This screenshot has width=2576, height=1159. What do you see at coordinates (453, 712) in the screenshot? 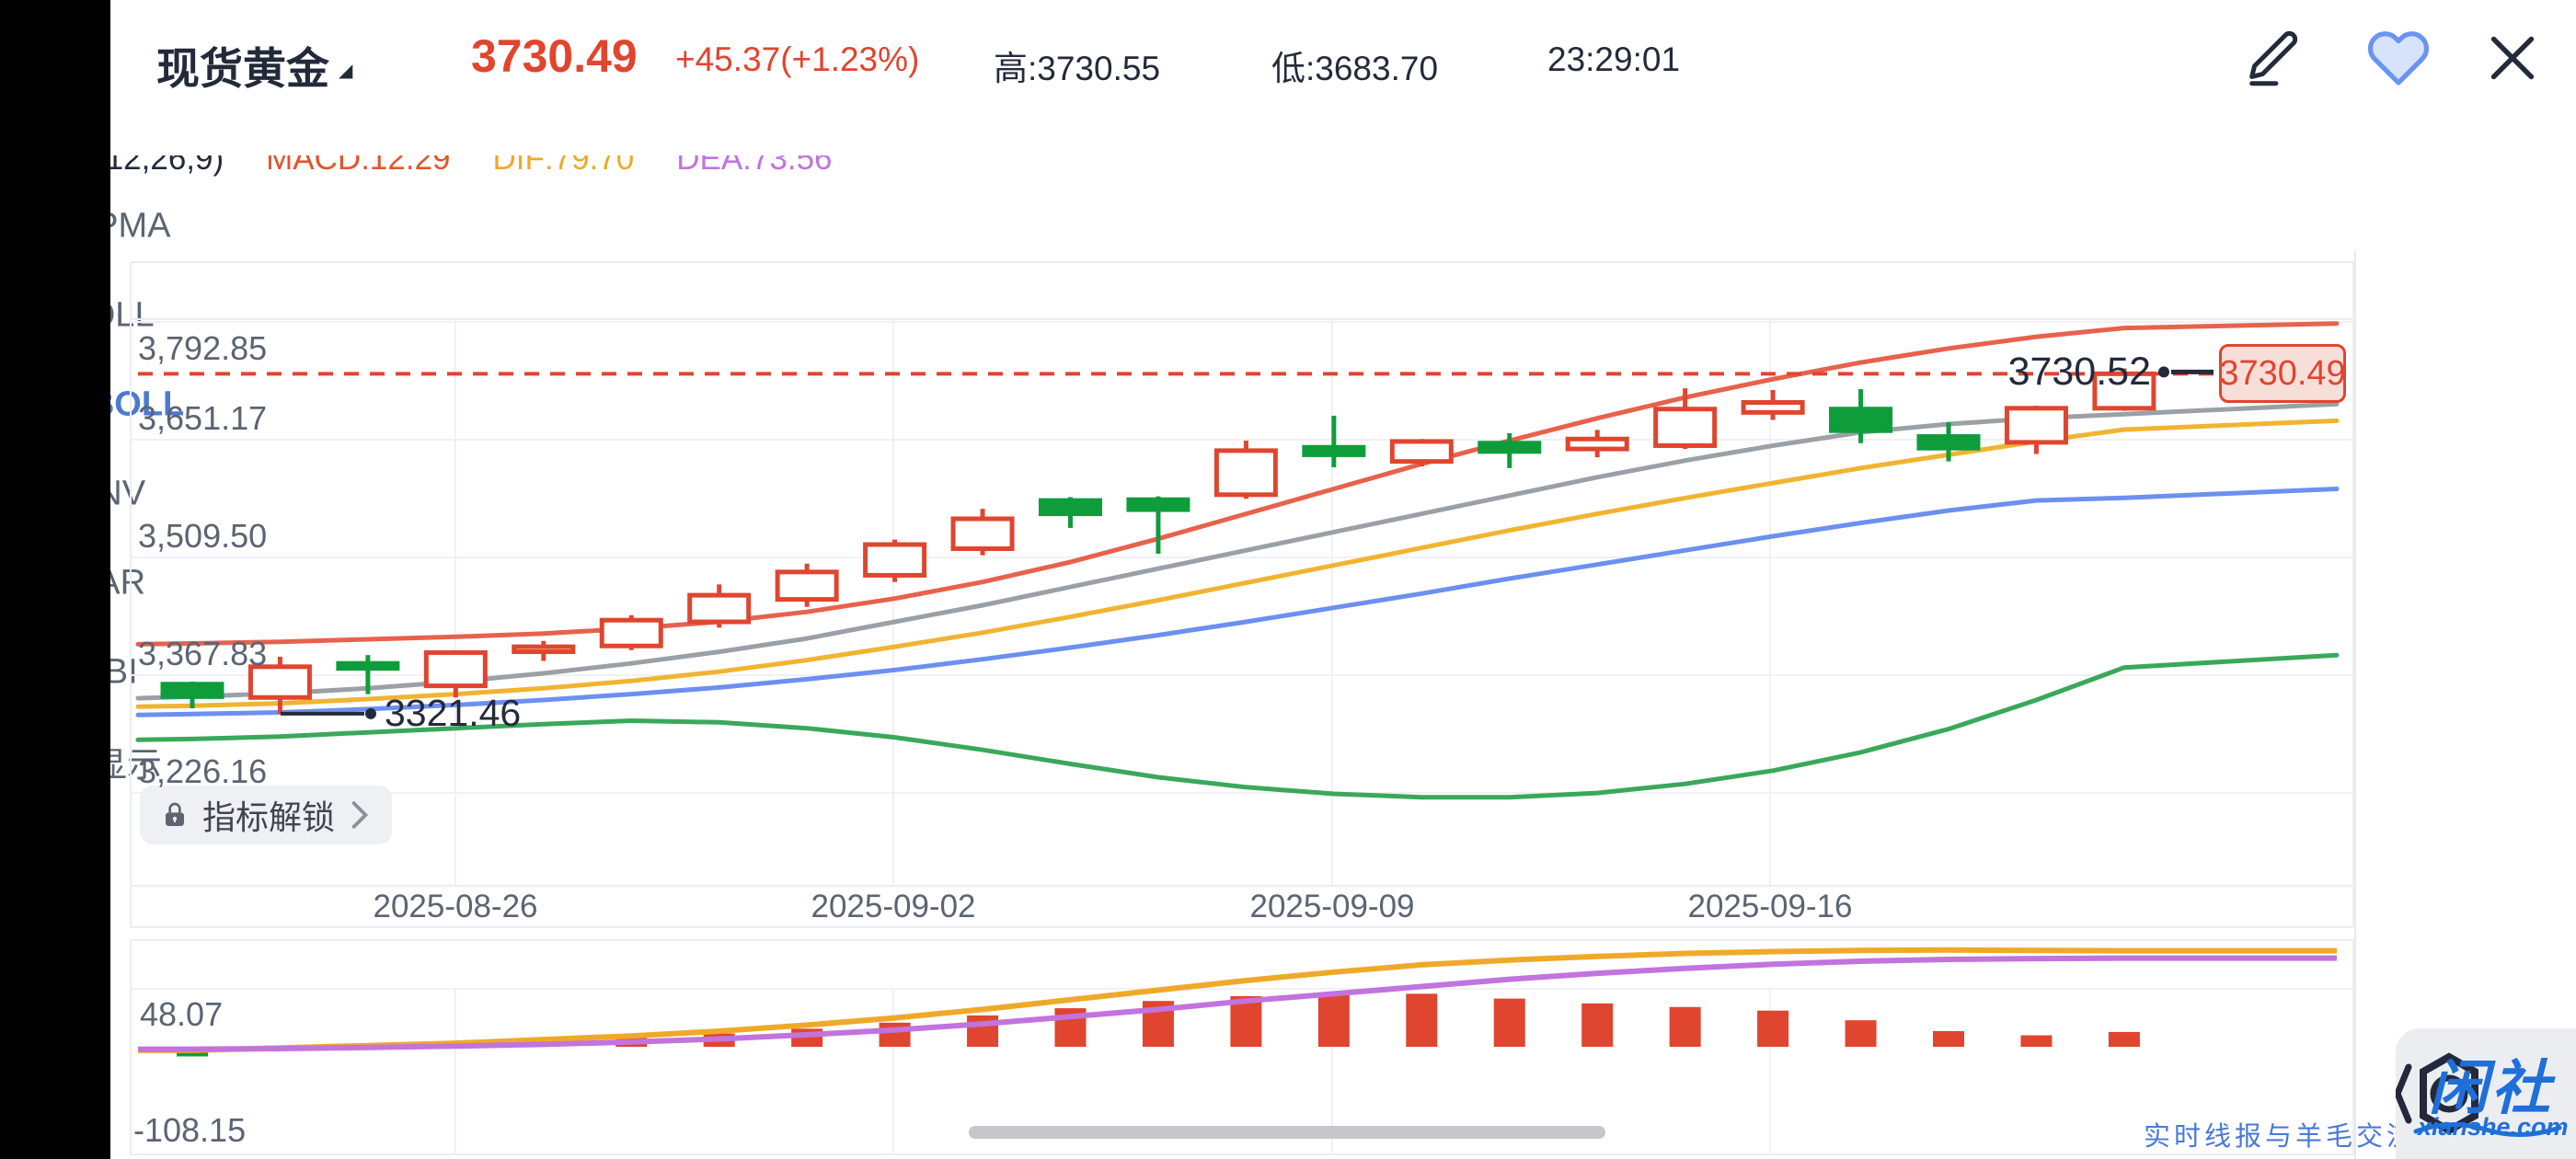
I see `period-low-label: 3321.46` at bounding box center [453, 712].